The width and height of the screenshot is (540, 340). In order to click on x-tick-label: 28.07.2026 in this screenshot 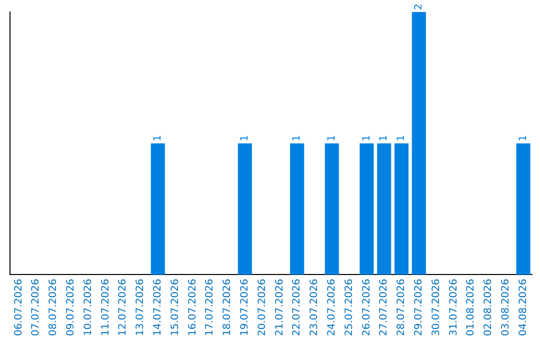, I will do `click(402, 307)`.